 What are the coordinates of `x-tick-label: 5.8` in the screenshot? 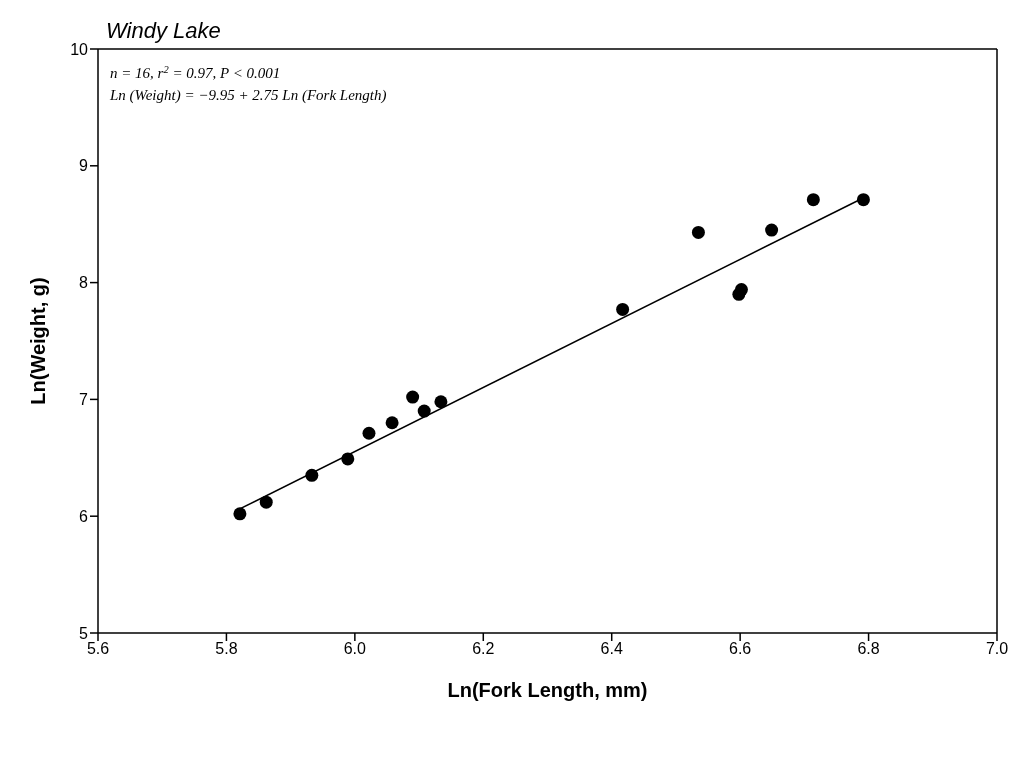 It's located at (226, 649).